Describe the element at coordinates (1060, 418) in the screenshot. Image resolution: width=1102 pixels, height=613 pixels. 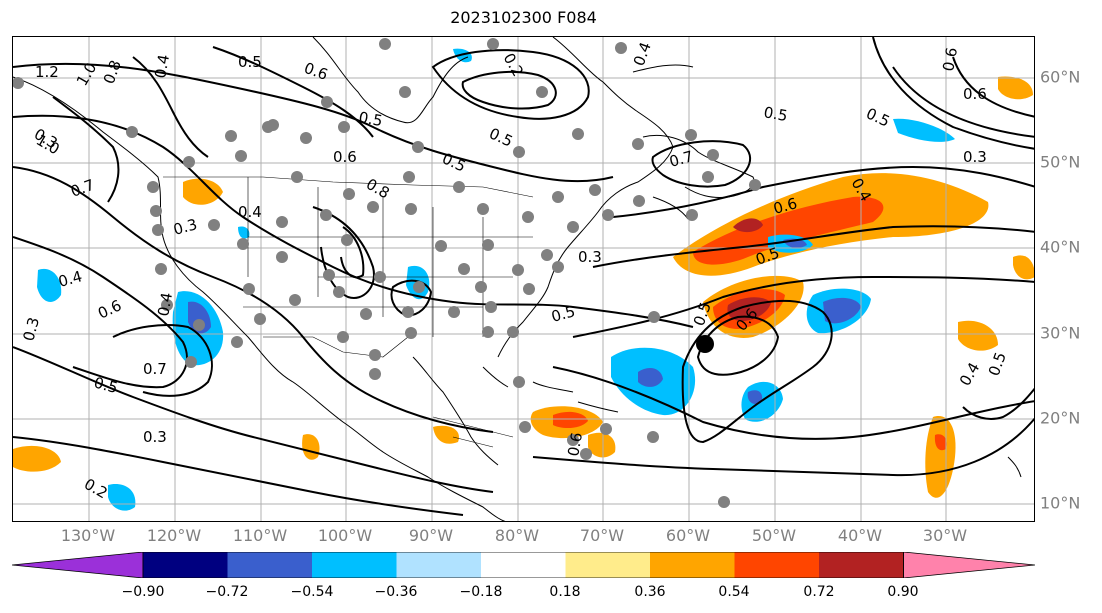
I see `lat-label: 20°N` at that location.